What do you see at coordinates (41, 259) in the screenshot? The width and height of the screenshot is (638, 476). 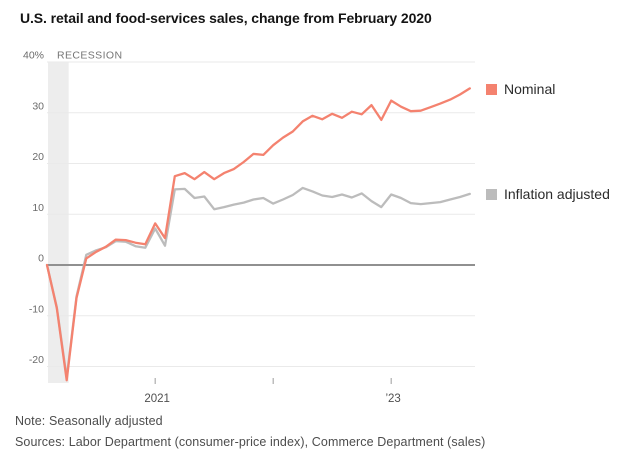 I see `y-tick-label: 0` at bounding box center [41, 259].